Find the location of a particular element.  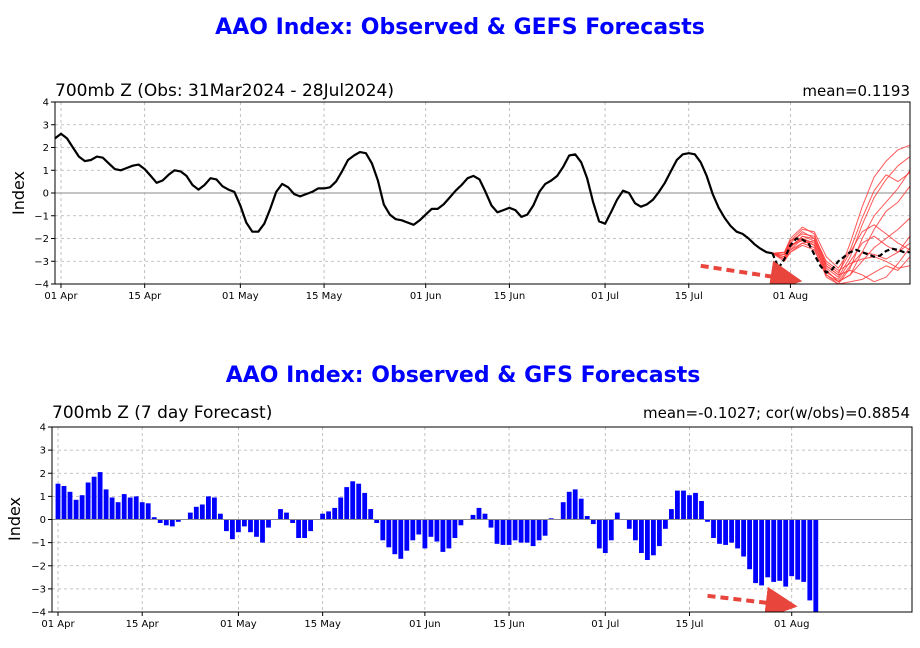

bottom-x-tick-label: 01 Apr is located at coordinates (58, 624).